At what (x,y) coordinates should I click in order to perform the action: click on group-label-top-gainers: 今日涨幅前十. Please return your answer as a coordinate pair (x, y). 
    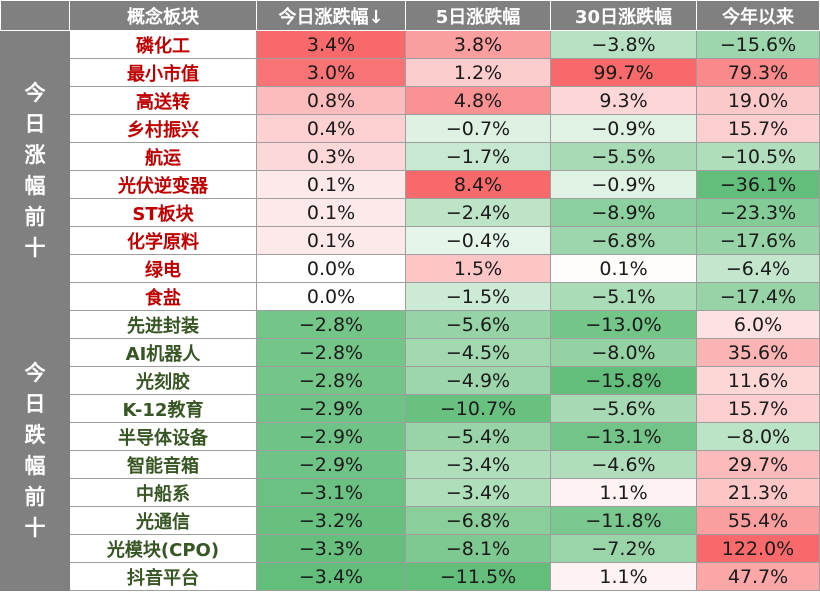
    Looking at the image, I should click on (35, 170).